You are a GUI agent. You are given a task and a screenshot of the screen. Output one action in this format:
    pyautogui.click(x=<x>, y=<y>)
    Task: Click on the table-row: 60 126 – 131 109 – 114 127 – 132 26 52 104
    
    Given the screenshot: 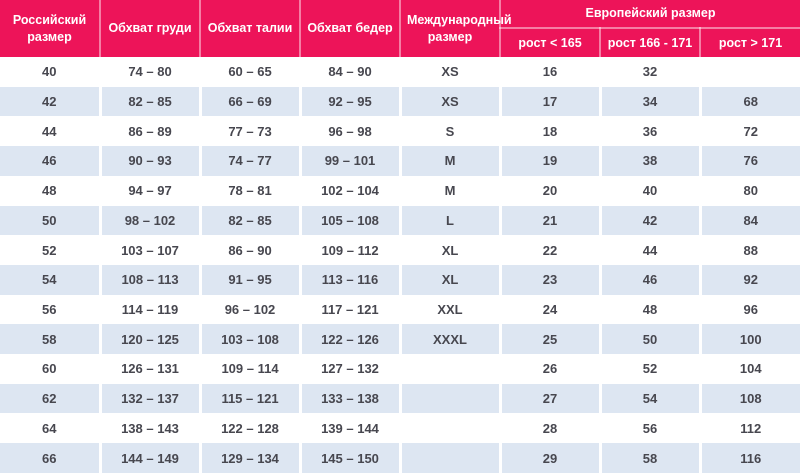 What is the action you would take?
    pyautogui.click(x=400, y=369)
    